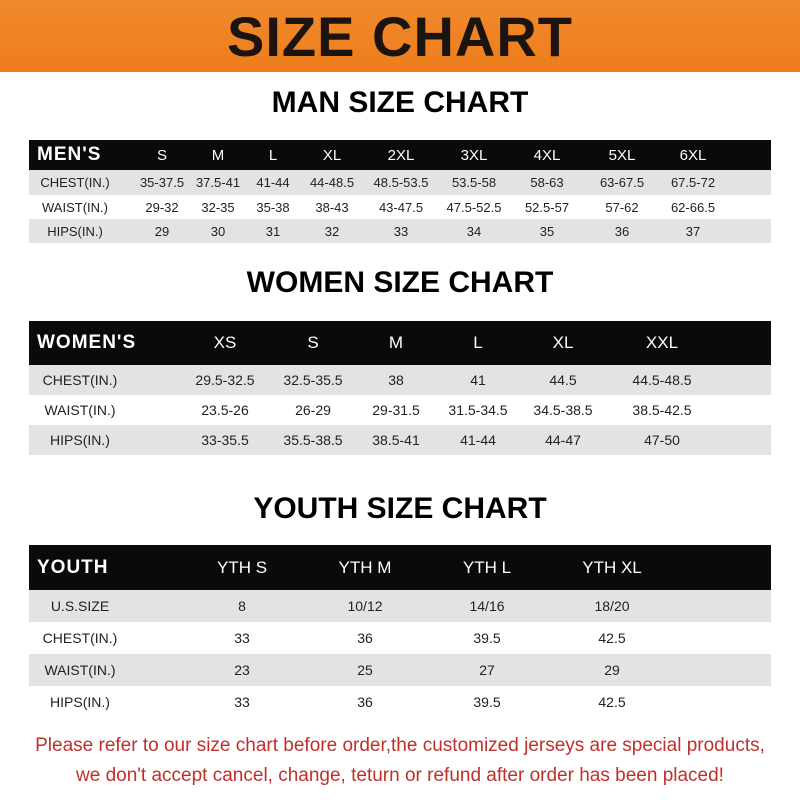 The width and height of the screenshot is (800, 800). Describe the element at coordinates (693, 207) in the screenshot. I see `table-cell: 62-66.5` at that location.